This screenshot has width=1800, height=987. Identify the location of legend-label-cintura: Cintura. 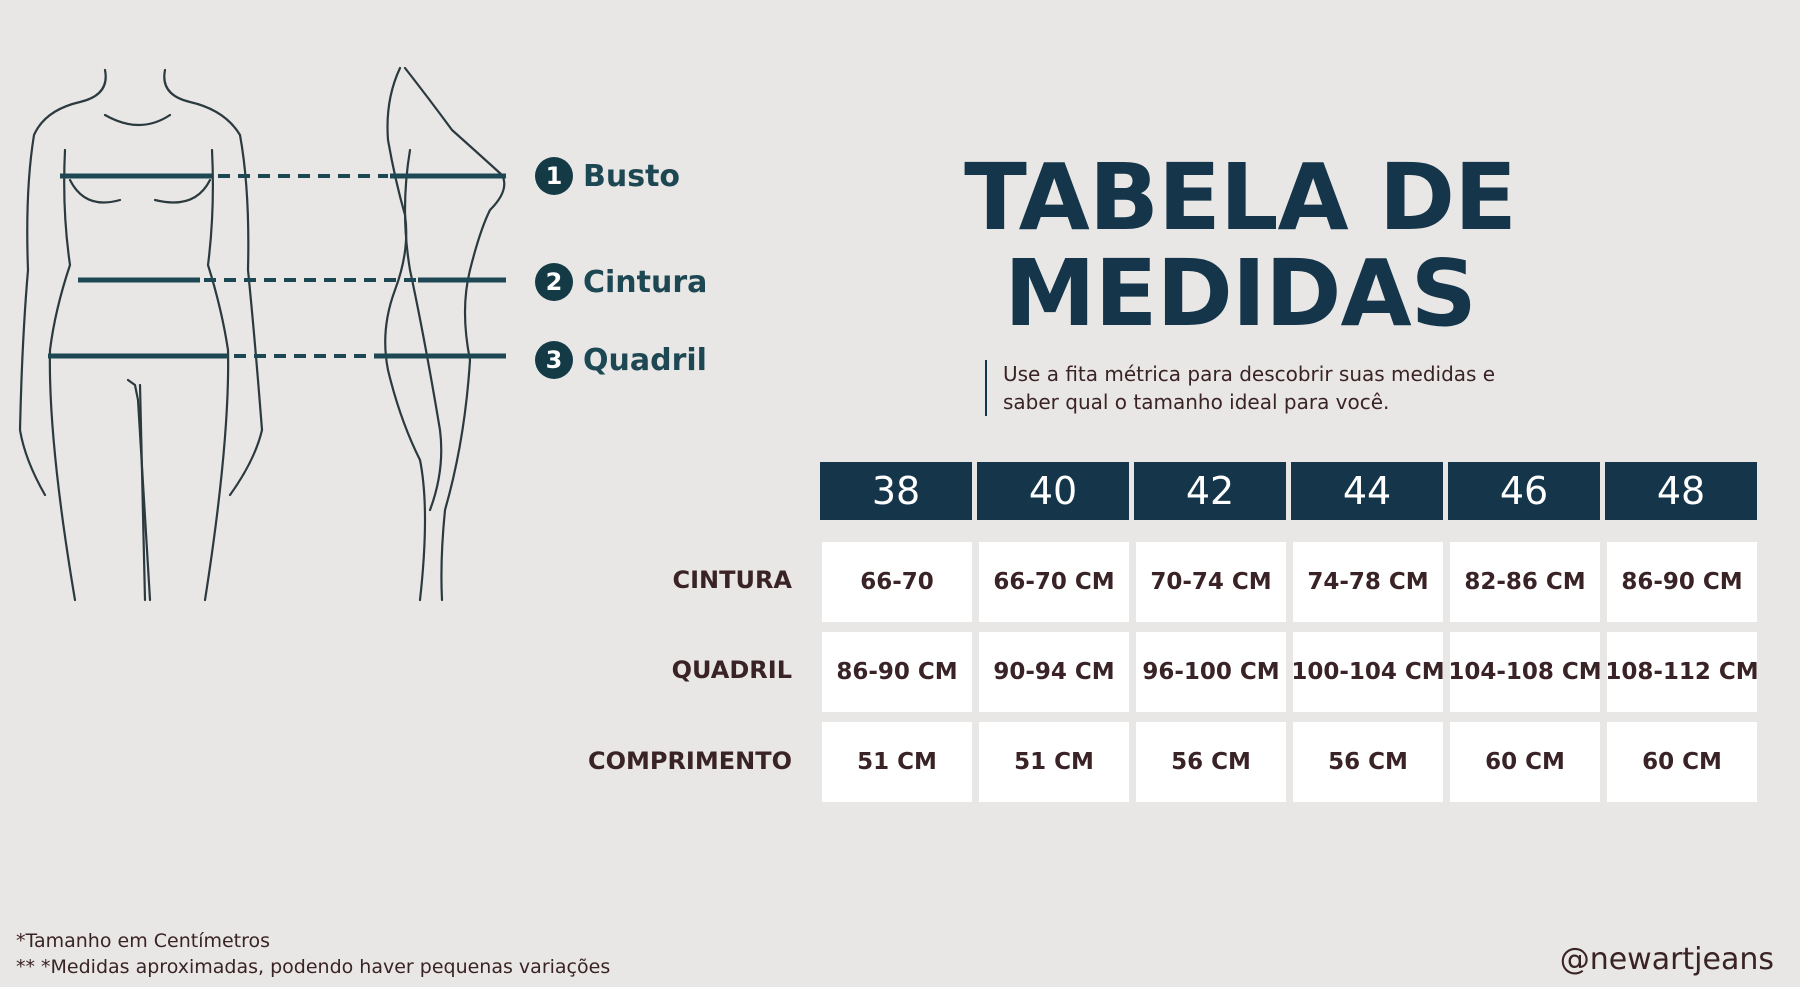
(645, 282).